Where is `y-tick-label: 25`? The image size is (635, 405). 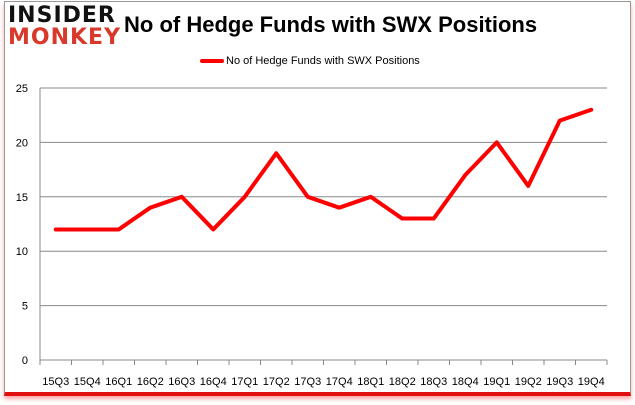
y-tick-label: 25 is located at coordinates (22, 89).